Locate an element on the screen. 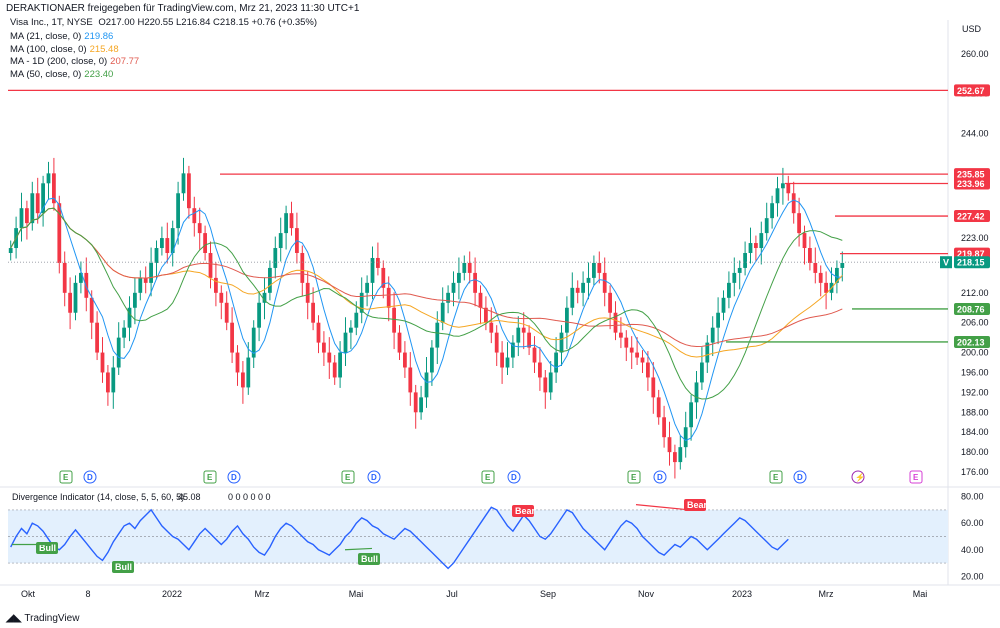  divergence-line is located at coordinates (663, 507).